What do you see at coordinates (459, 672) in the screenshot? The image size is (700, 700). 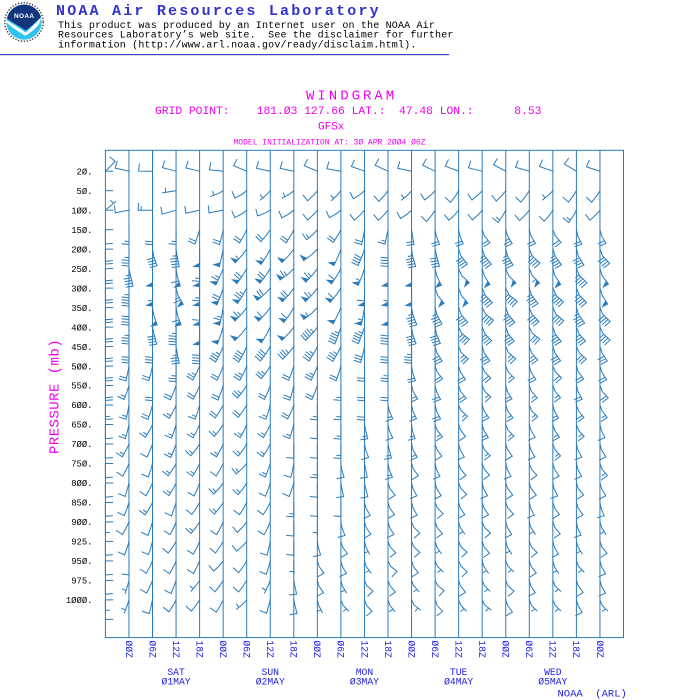 I see `svg-text: TUE` at bounding box center [459, 672].